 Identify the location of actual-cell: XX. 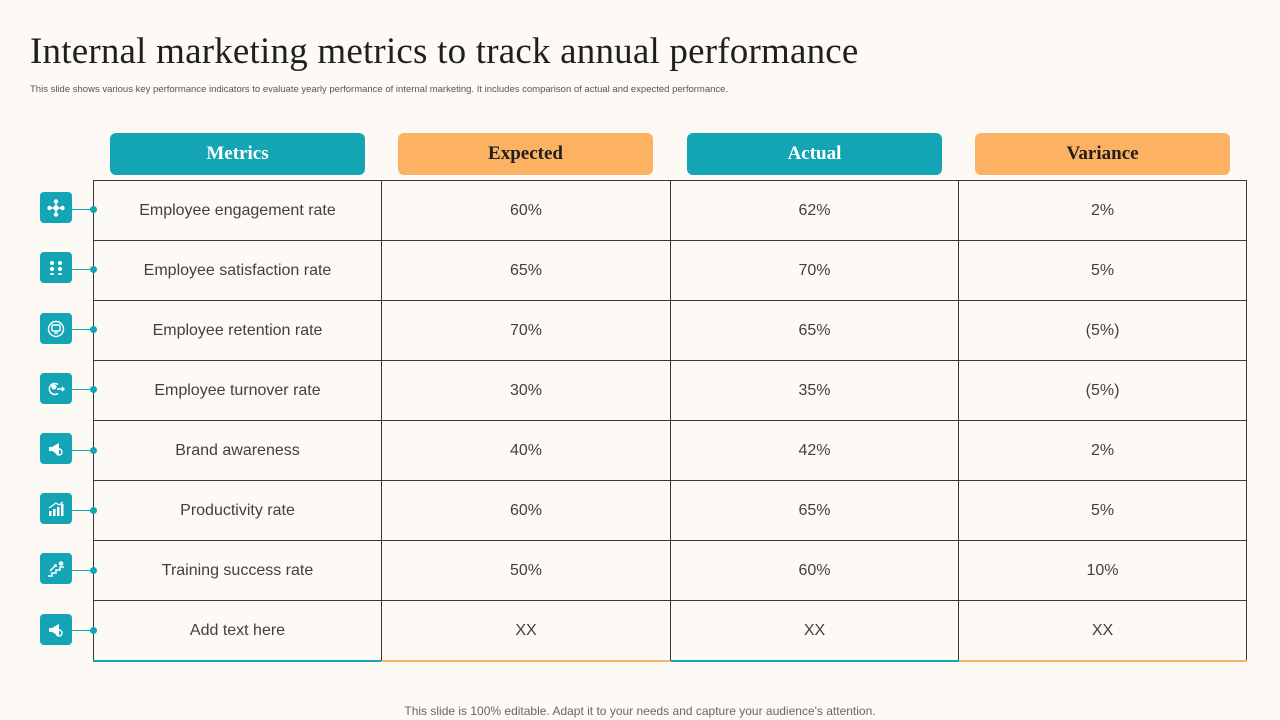
(815, 631).